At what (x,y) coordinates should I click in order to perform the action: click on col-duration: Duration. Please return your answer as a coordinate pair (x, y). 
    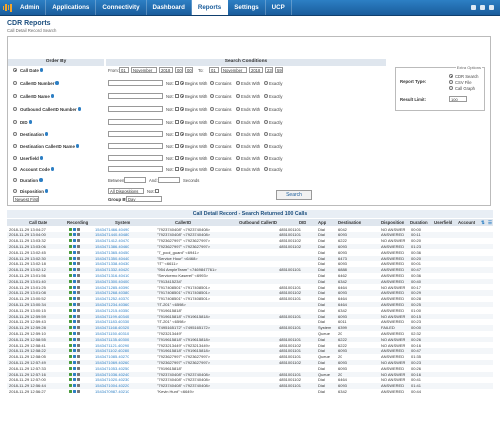
    Looking at the image, I should click on (419, 222).